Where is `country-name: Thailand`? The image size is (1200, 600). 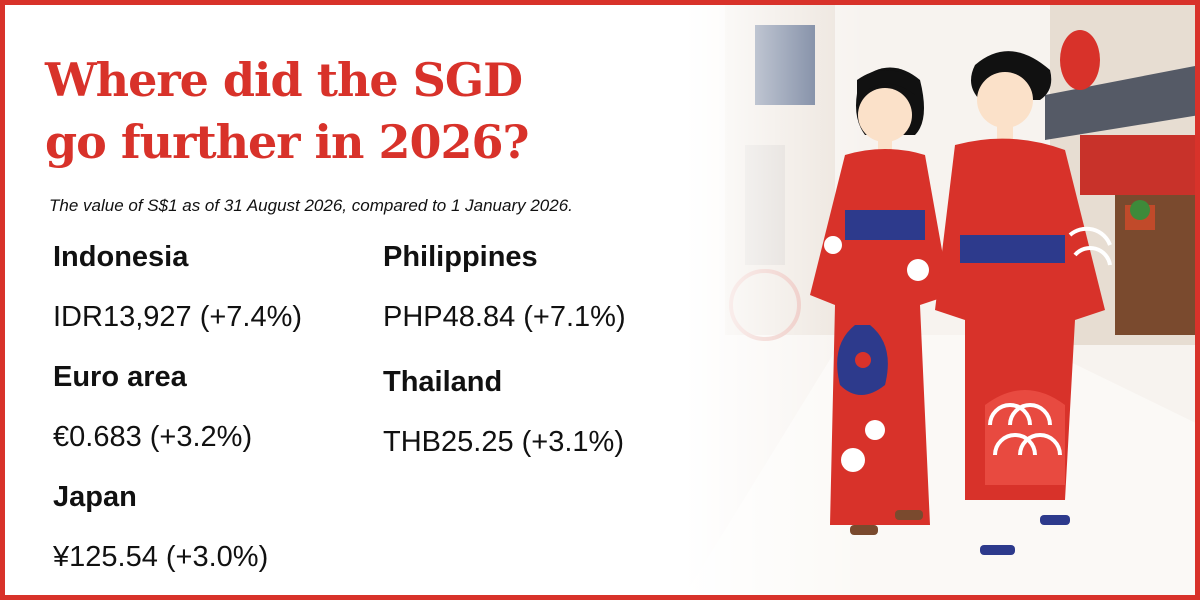
country-name: Thailand is located at coordinates (443, 382).